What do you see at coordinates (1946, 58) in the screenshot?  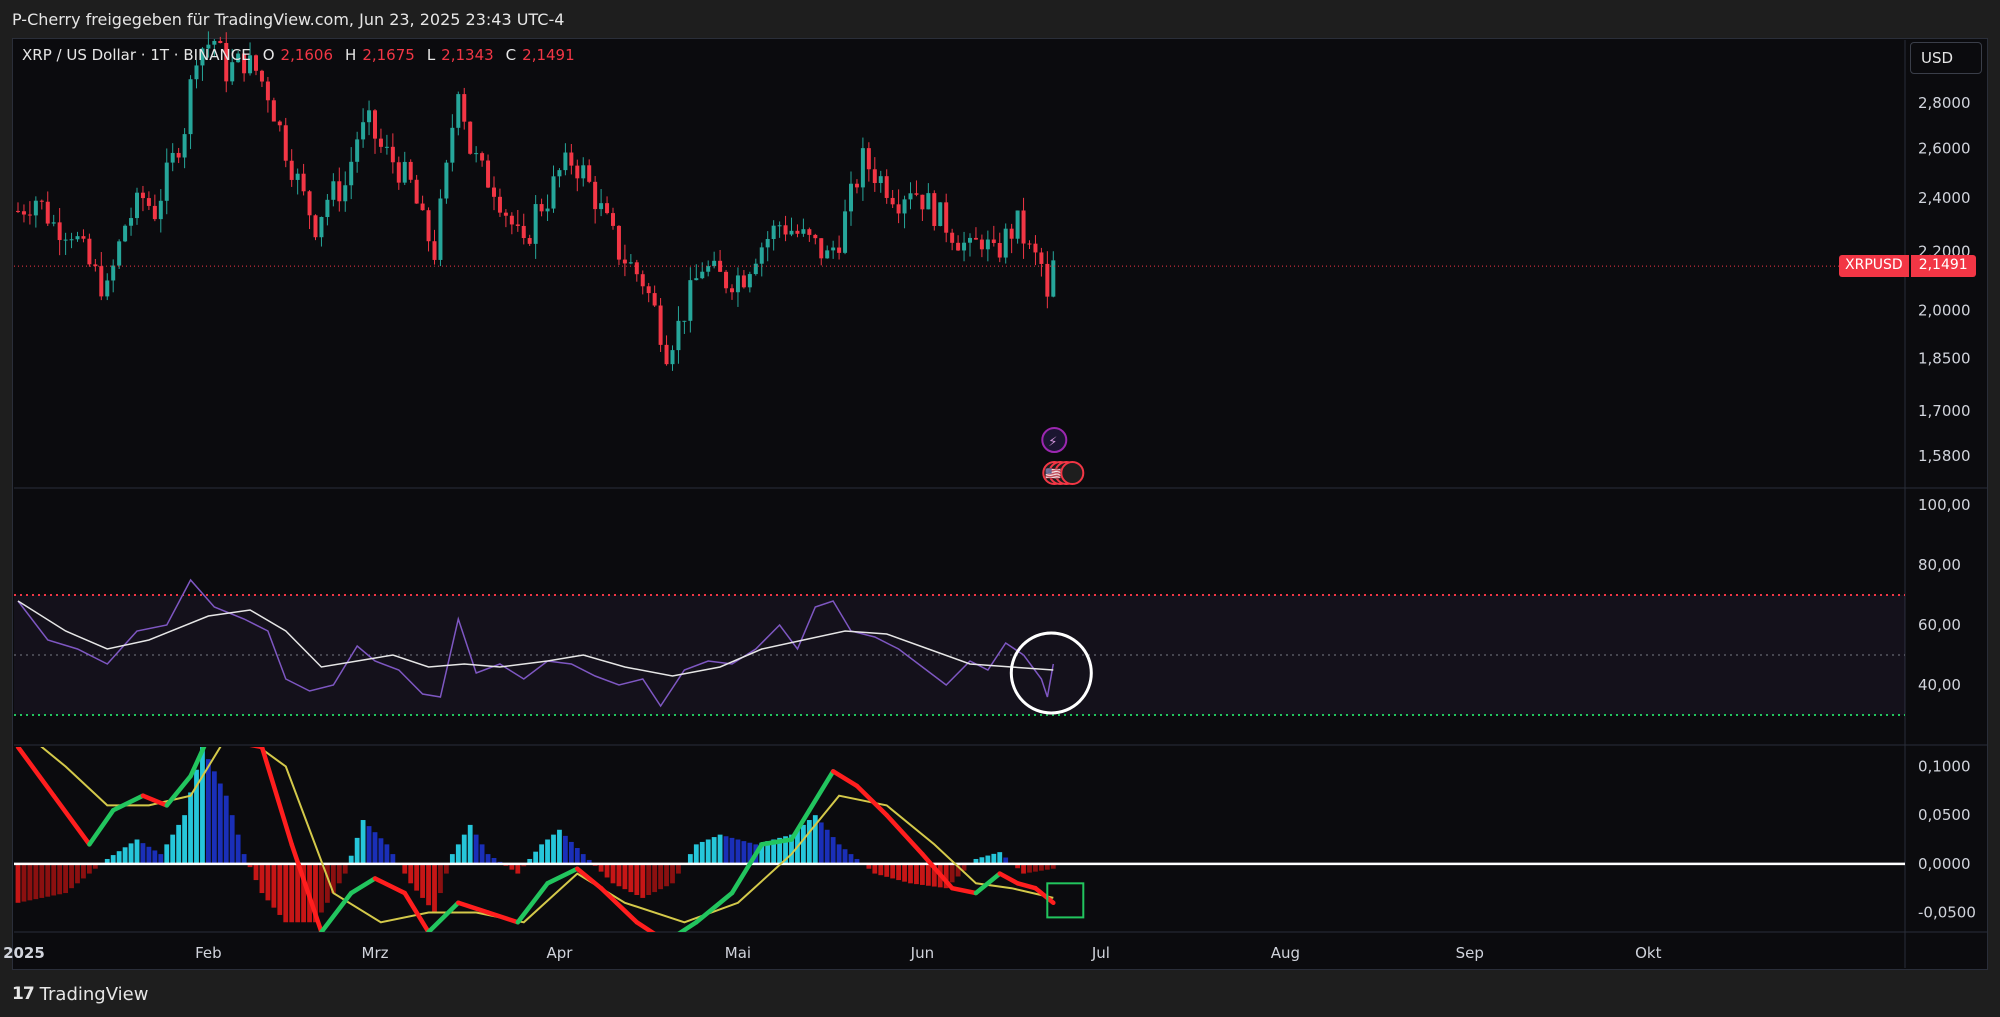 I see `currency-button: USD` at bounding box center [1946, 58].